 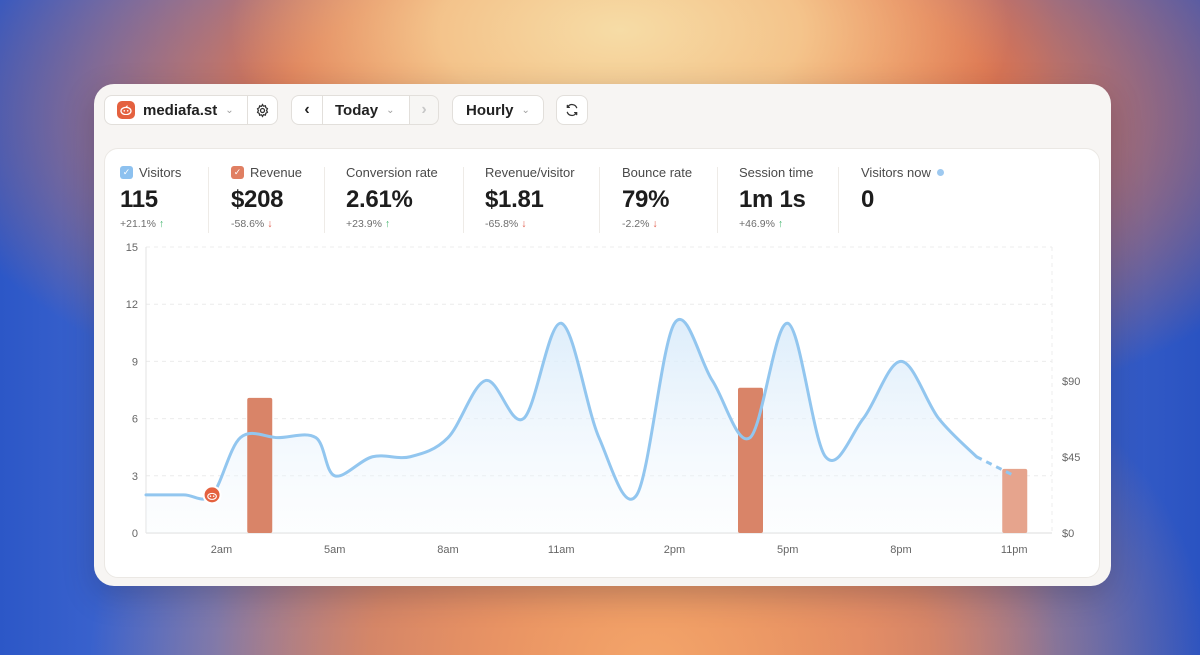 I want to click on x-axis-tick-label: 8am, so click(x=447, y=550).